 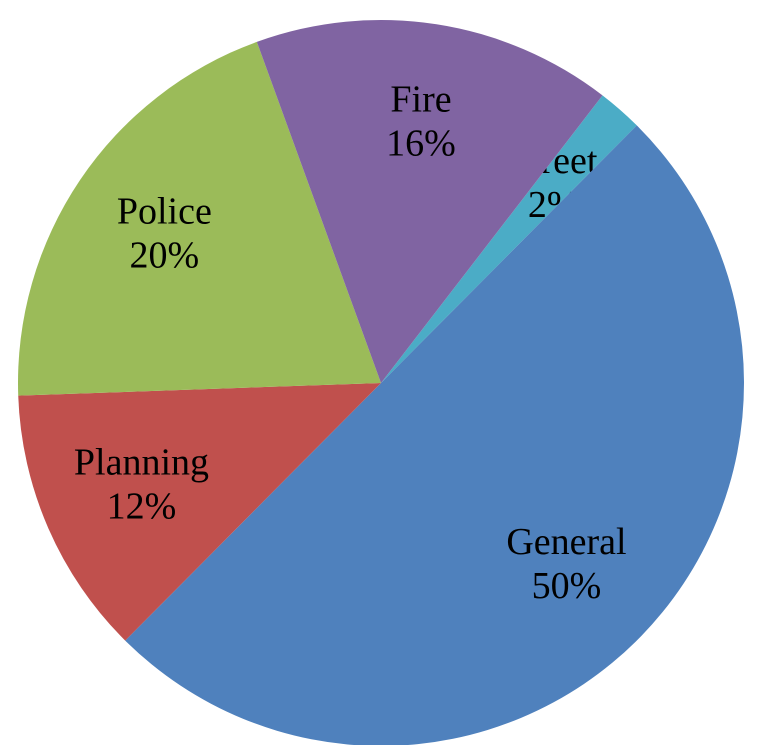 I want to click on slice-value-label: 16%, so click(x=421, y=143).